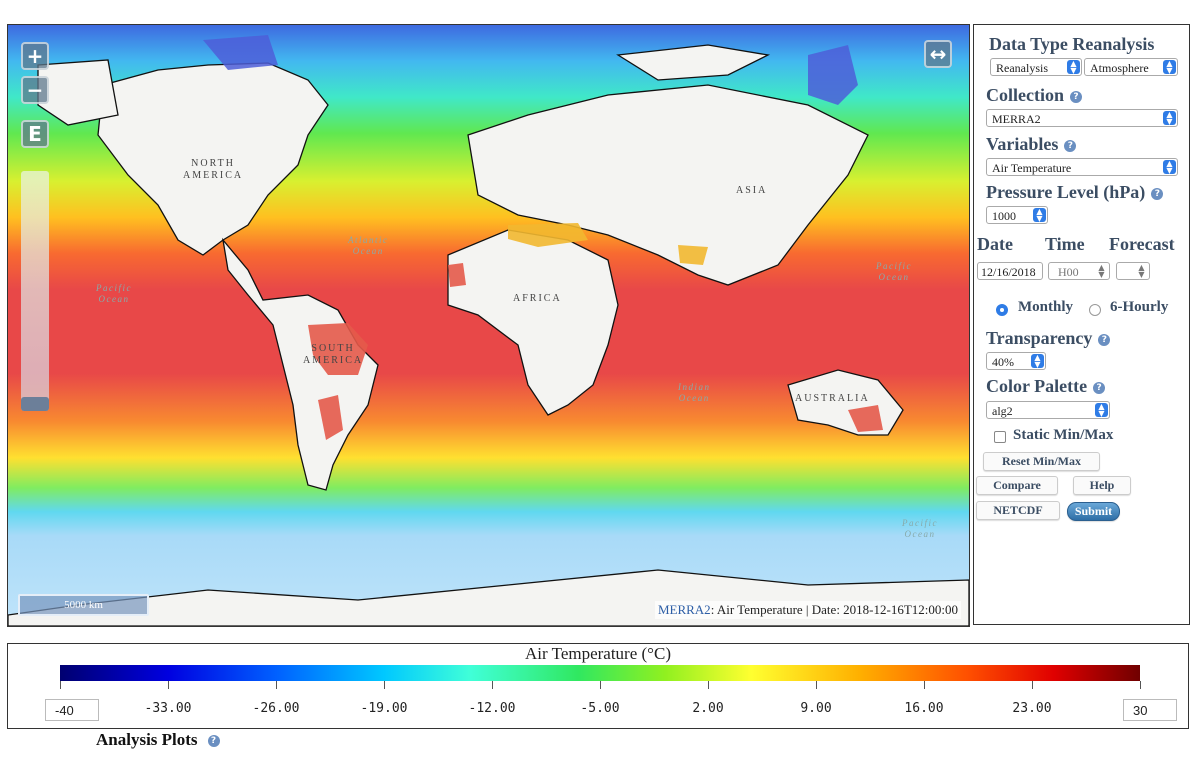 This screenshot has height=759, width=1200. I want to click on data-type-label: Data Type Reanalysis, so click(1072, 44).